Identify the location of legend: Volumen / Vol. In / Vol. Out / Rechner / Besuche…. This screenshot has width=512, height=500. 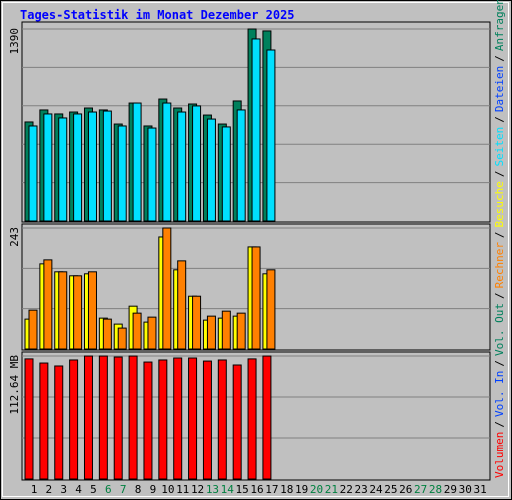
(499, 239).